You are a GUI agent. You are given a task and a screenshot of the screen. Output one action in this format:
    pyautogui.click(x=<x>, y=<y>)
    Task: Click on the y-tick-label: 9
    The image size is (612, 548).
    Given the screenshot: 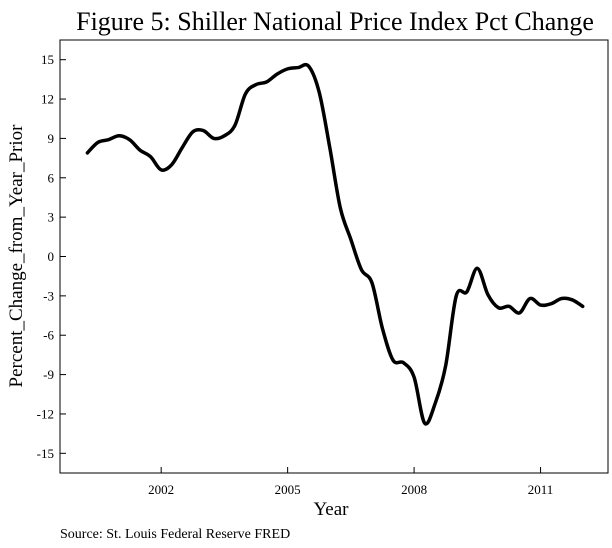 What is the action you would take?
    pyautogui.click(x=51, y=138)
    